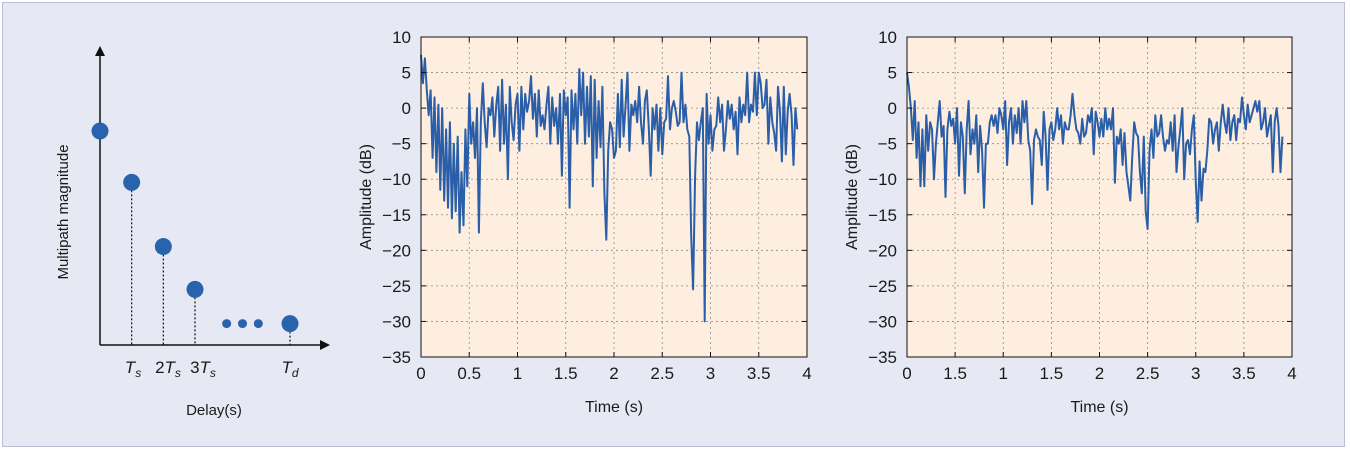 The image size is (1350, 451). I want to click on plot1-ylabel: Amplitude (dB), so click(366, 197).